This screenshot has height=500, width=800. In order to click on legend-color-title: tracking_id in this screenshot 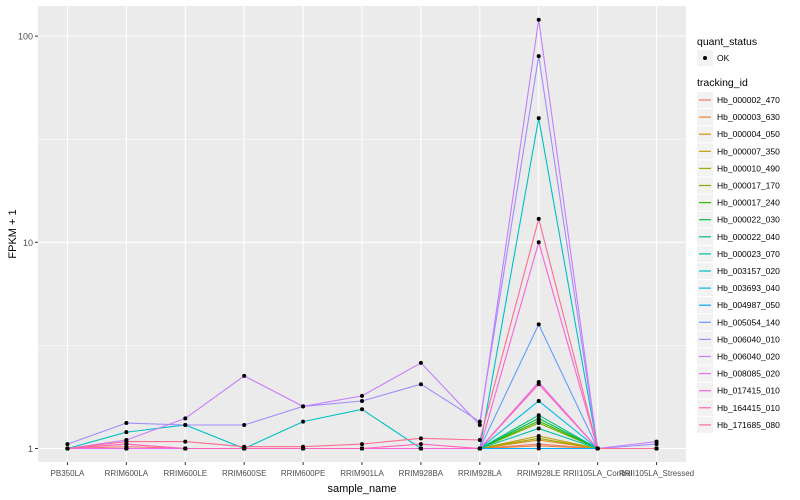, I will do `click(722, 83)`.